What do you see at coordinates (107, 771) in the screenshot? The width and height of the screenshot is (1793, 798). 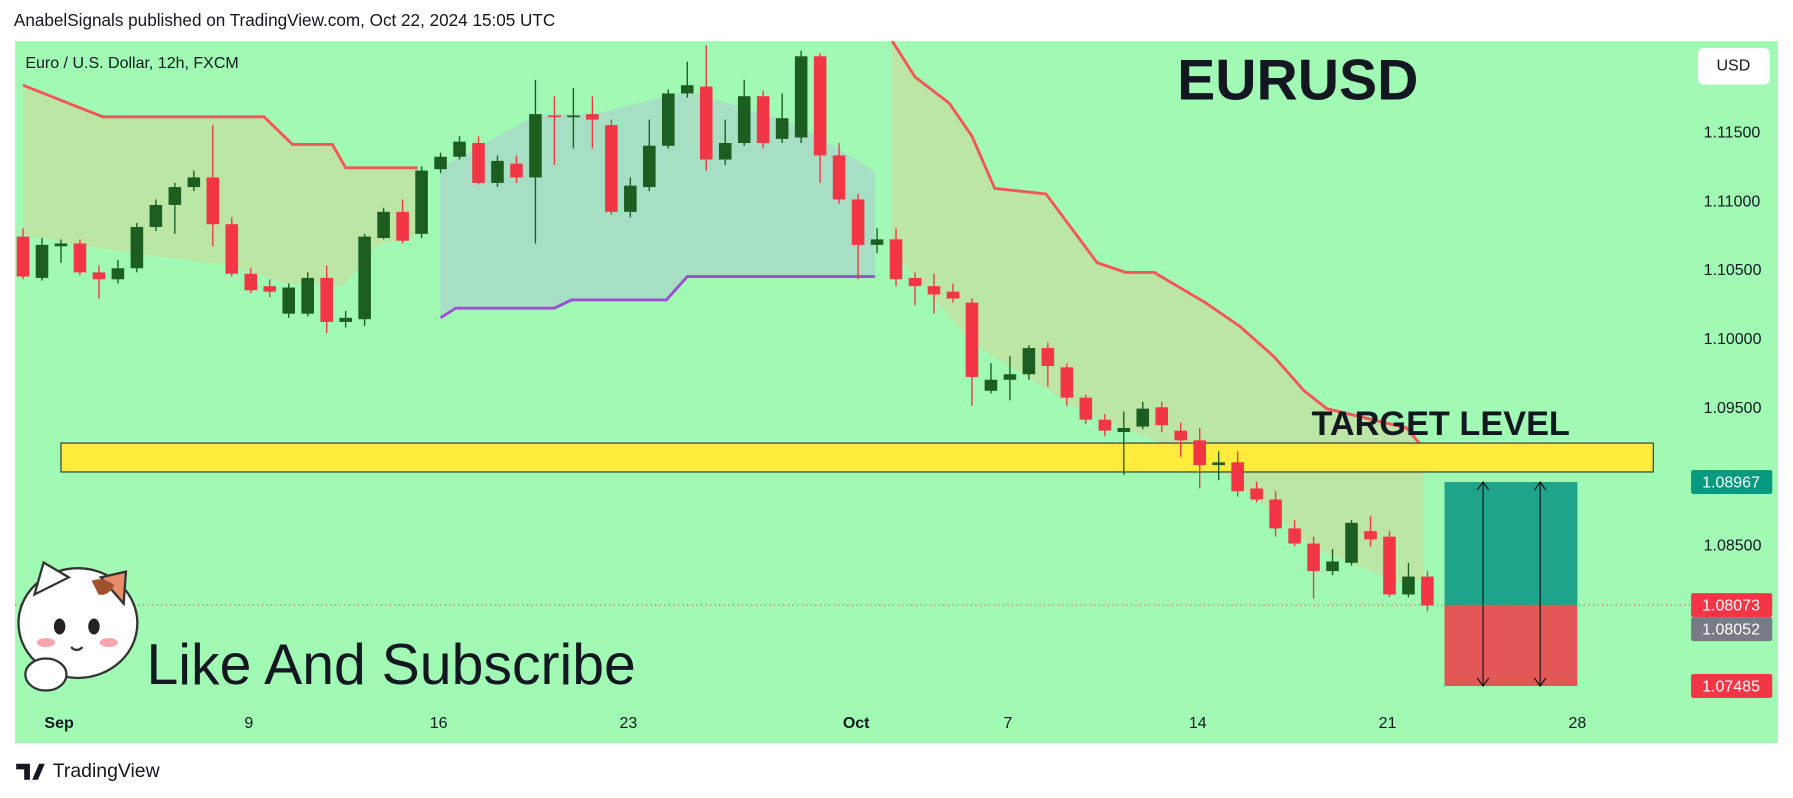 I see `footer-brand: TradingView` at bounding box center [107, 771].